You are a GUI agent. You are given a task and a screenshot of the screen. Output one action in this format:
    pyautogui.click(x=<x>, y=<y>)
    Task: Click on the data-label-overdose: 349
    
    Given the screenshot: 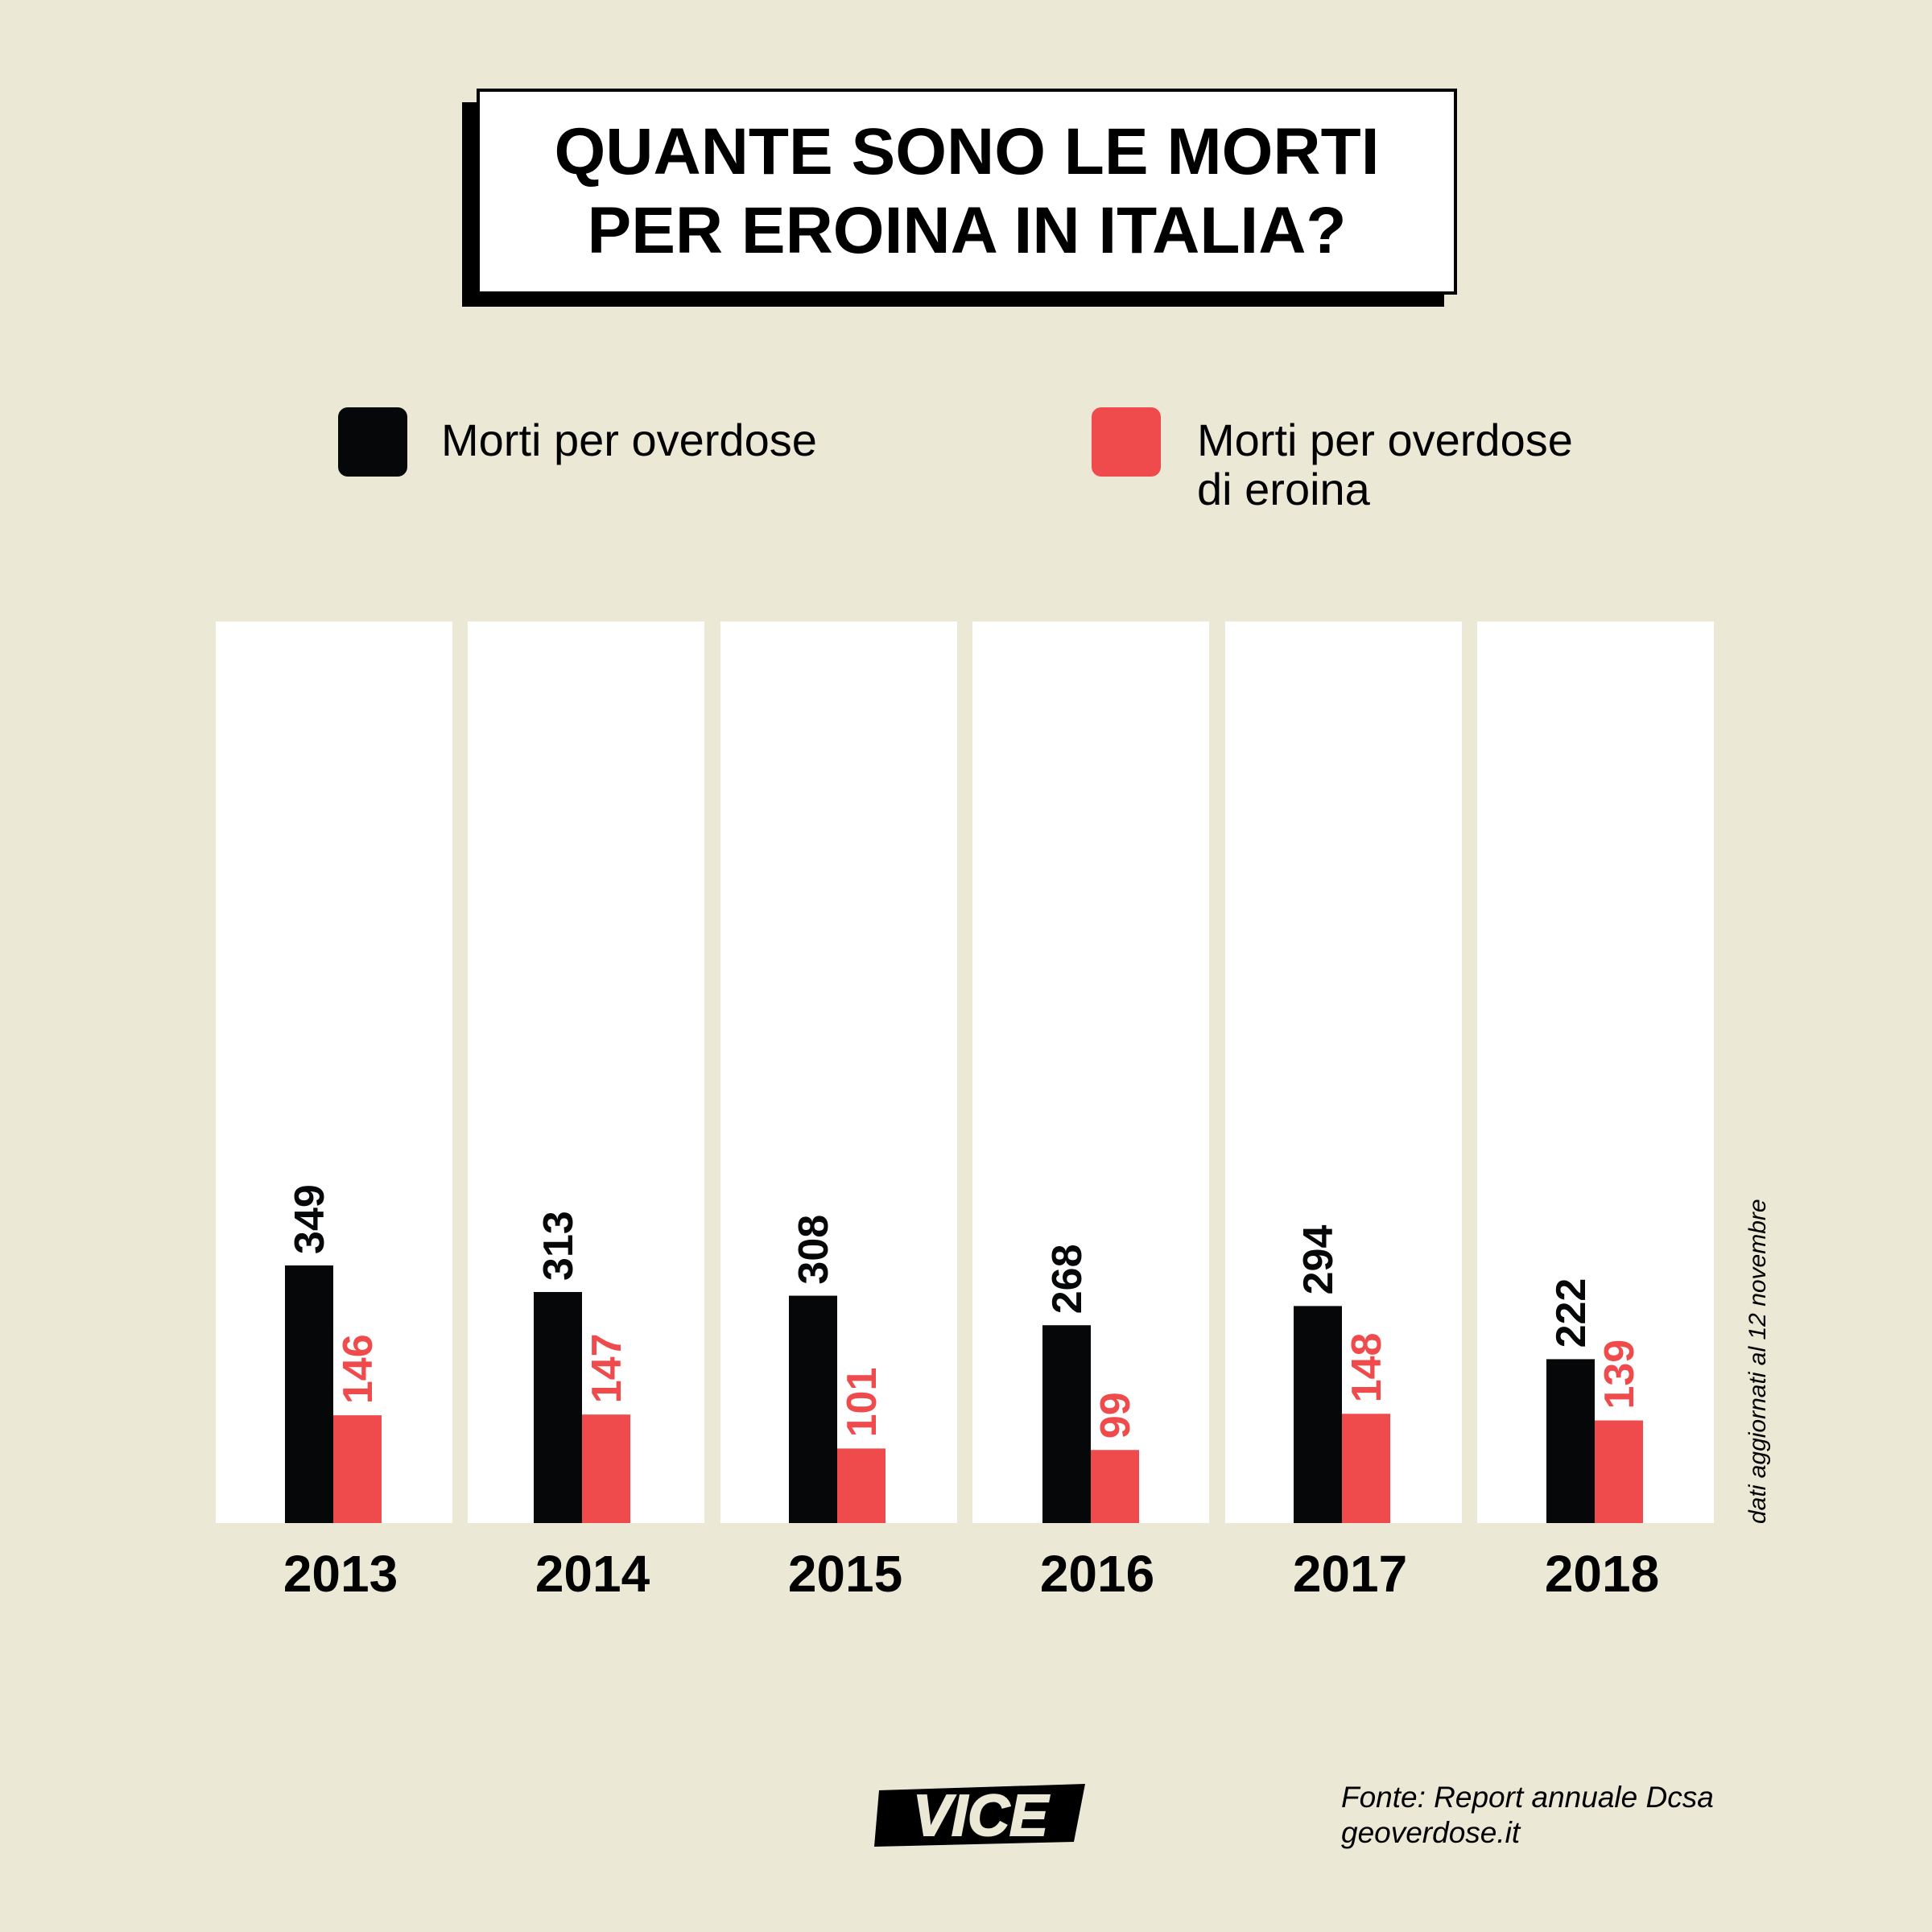 What is the action you would take?
    pyautogui.click(x=310, y=1219)
    